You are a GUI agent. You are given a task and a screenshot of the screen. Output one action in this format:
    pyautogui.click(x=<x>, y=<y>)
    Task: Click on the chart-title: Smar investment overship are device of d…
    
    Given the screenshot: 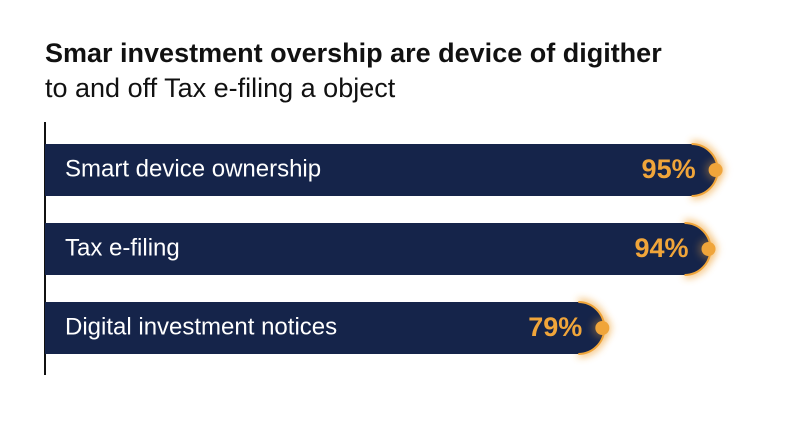 What is the action you would take?
    pyautogui.click(x=353, y=53)
    